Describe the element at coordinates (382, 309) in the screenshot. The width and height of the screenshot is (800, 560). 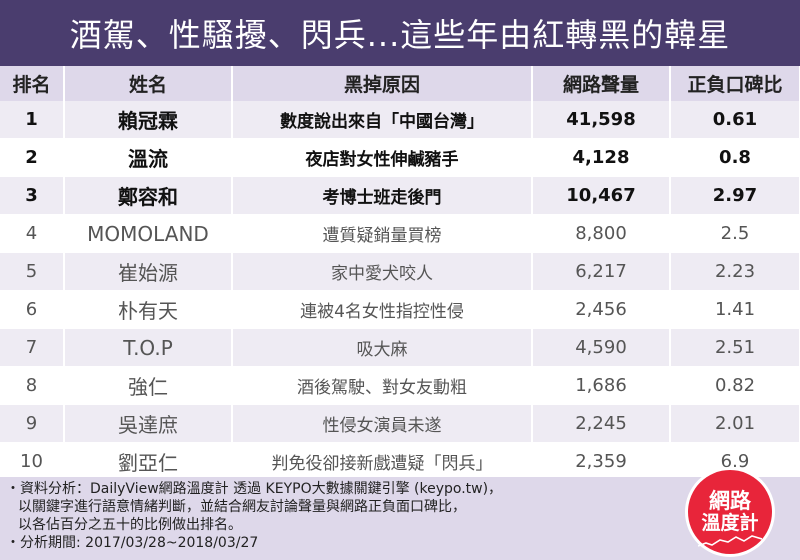
I see `cell-reason: 連被4名女性指控性侵` at that location.